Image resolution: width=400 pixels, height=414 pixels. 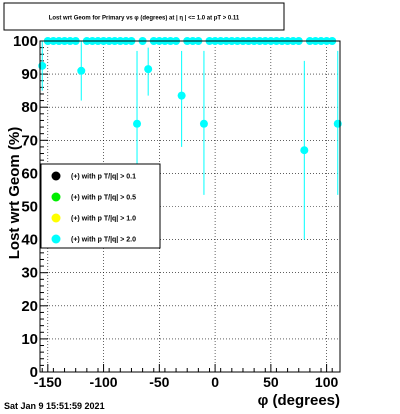 I want to click on y-tick-label: 0, so click(x=34, y=372).